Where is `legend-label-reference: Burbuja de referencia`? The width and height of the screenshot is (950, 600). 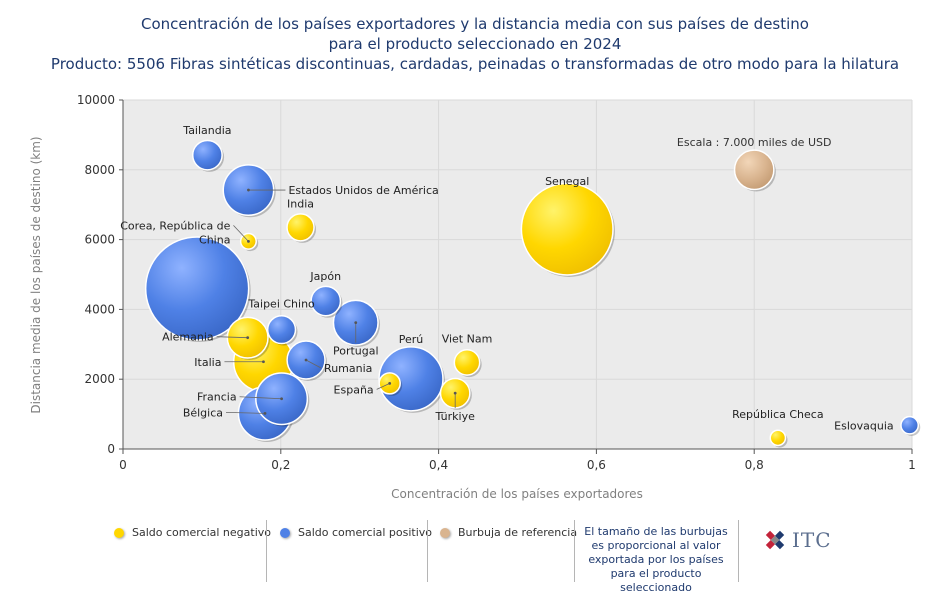 legend-label-reference: Burbuja de referencia is located at coordinates (518, 532).